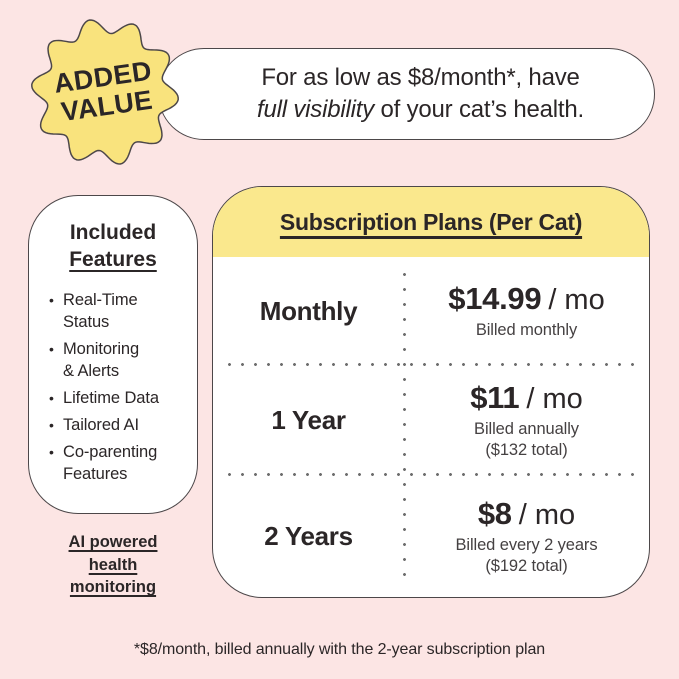 The image size is (679, 679). I want to click on list-item: • Tailored AI, so click(94, 425).